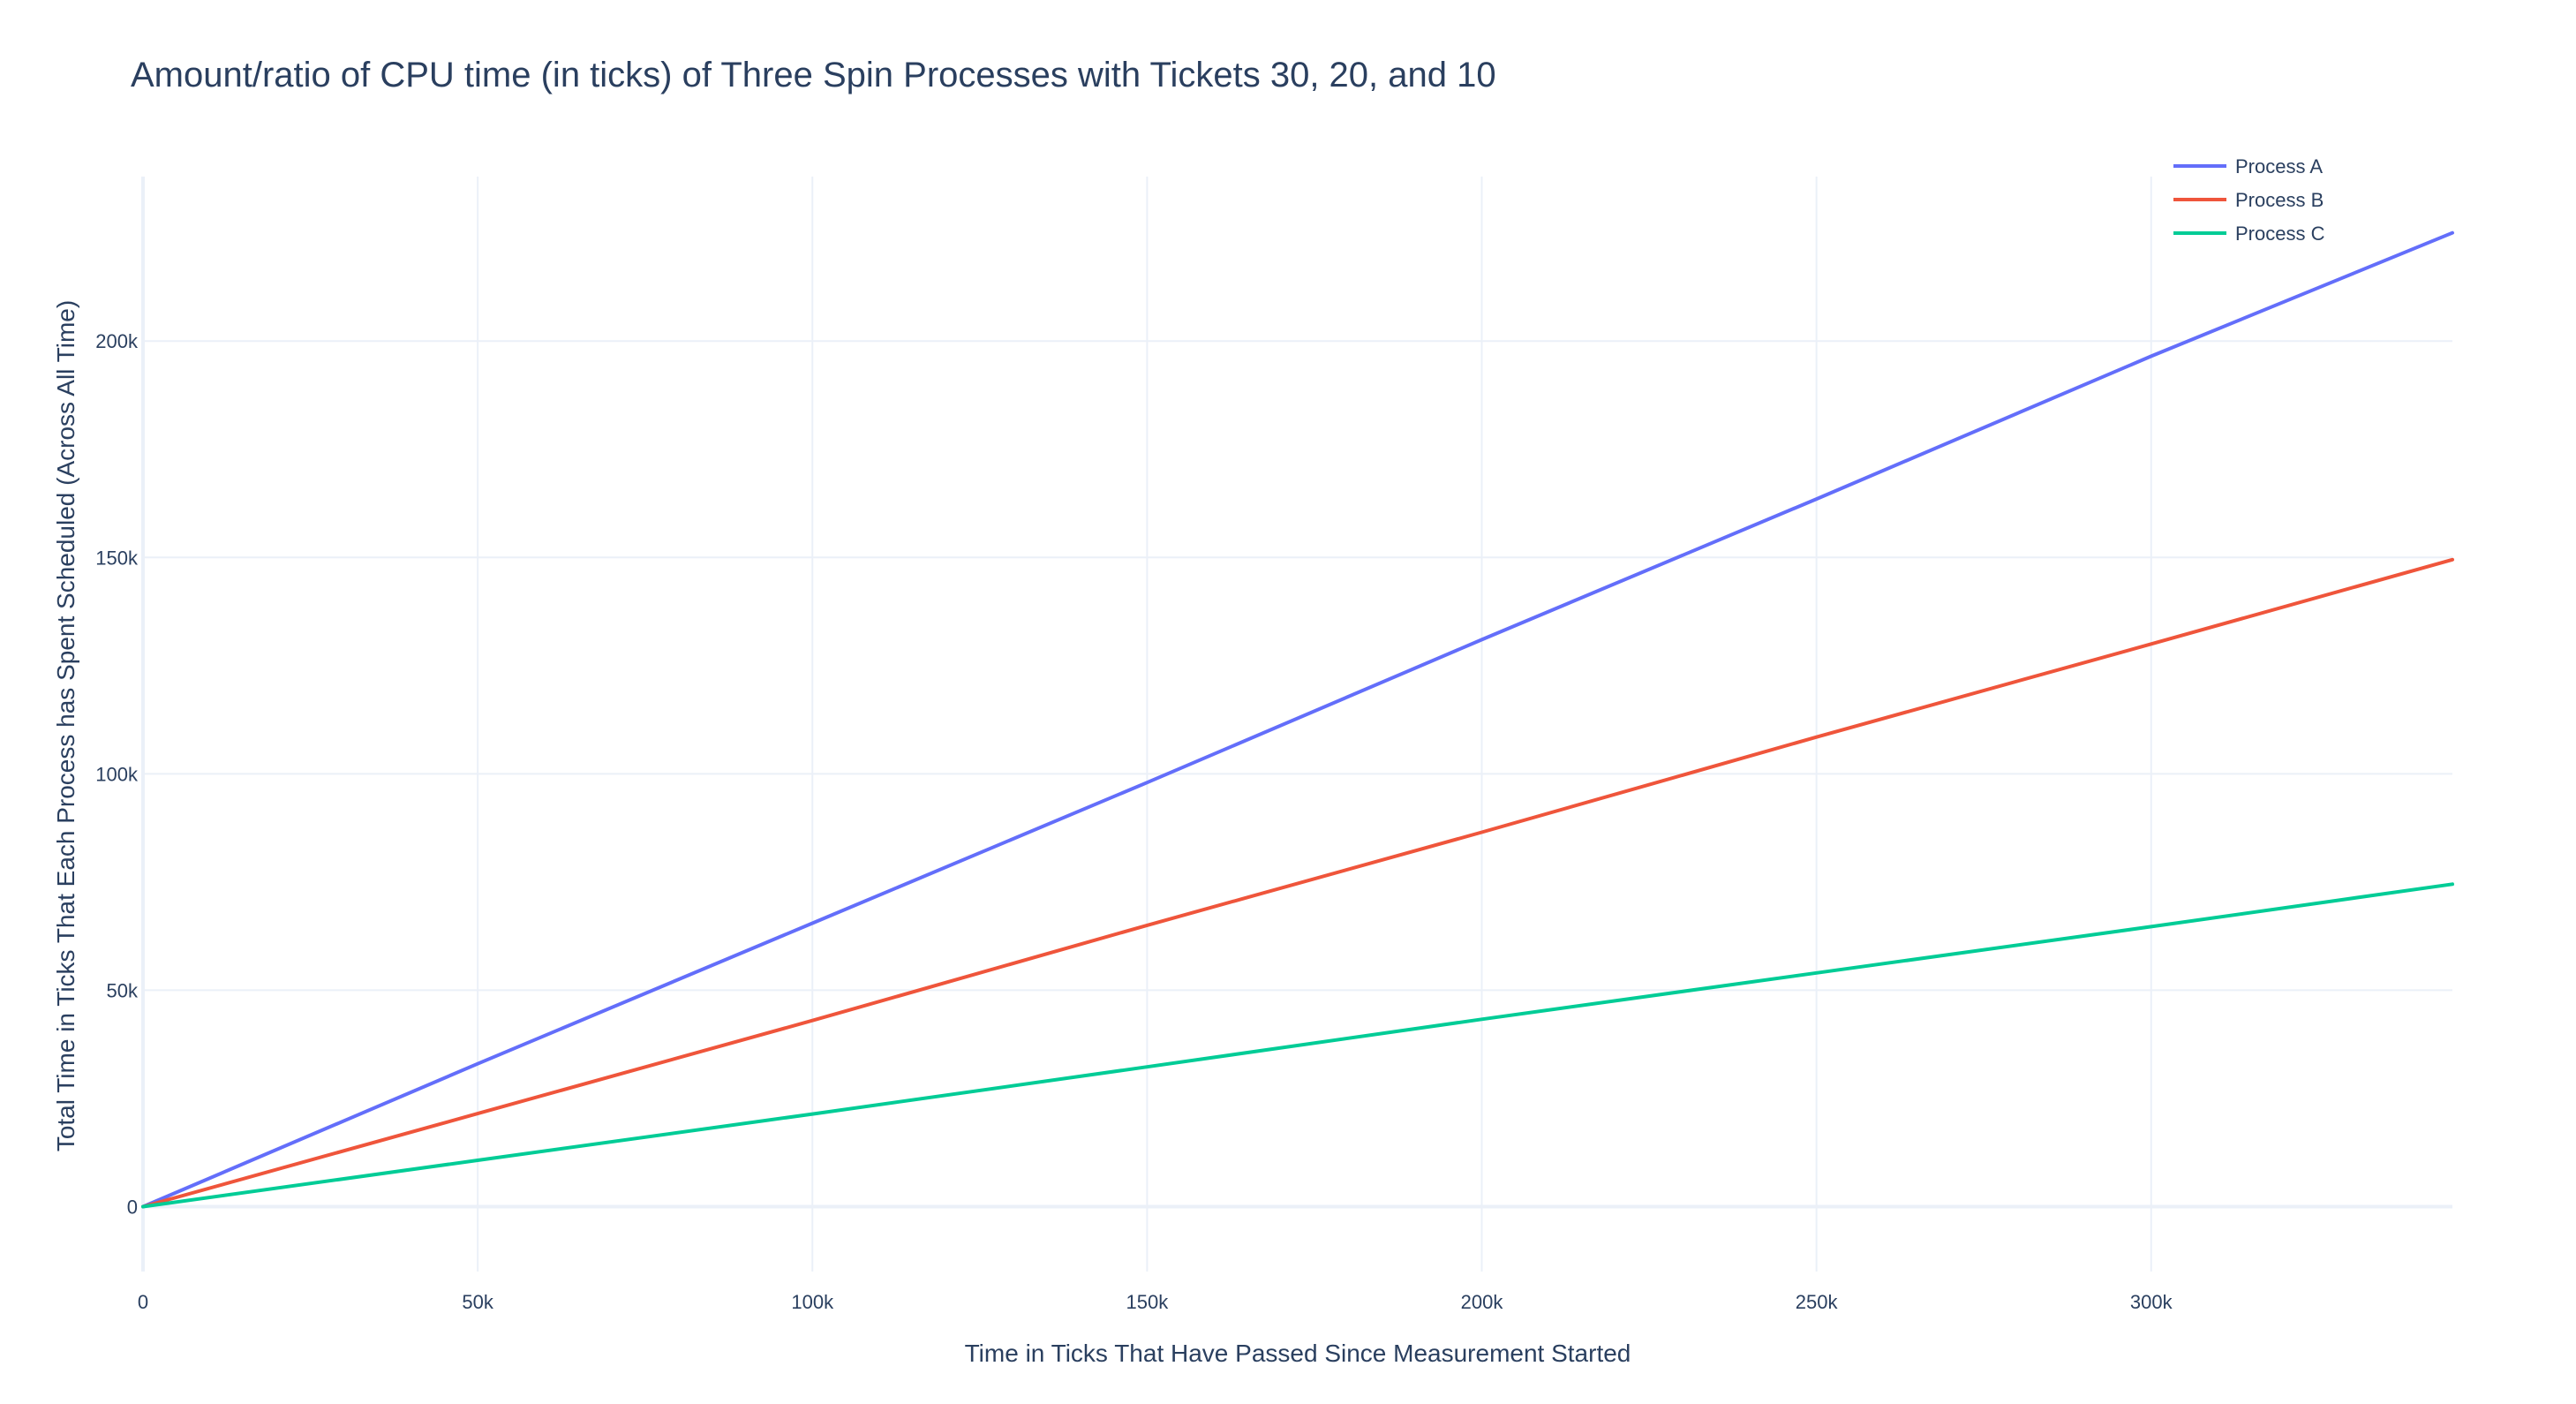  I want to click on x-axis-ticks: 0 50k 100k 150k 200k 250k 300k, so click(1156, 1302).